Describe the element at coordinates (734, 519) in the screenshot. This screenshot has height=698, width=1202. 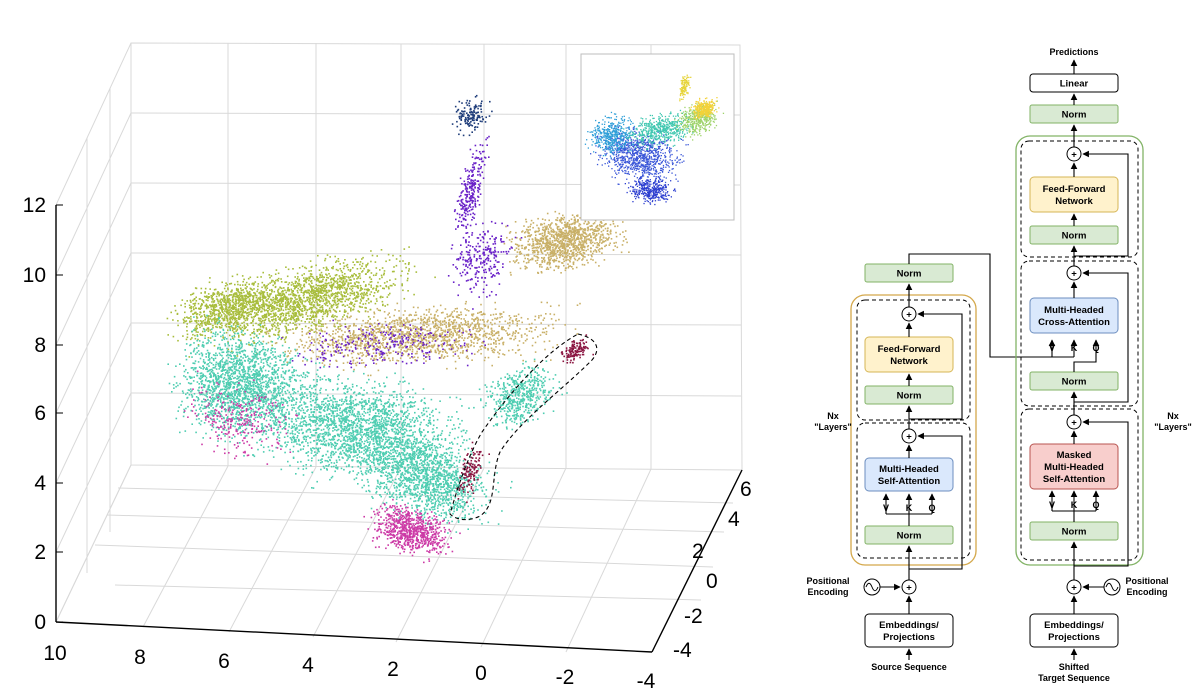
I see `y-tick: 4` at that location.